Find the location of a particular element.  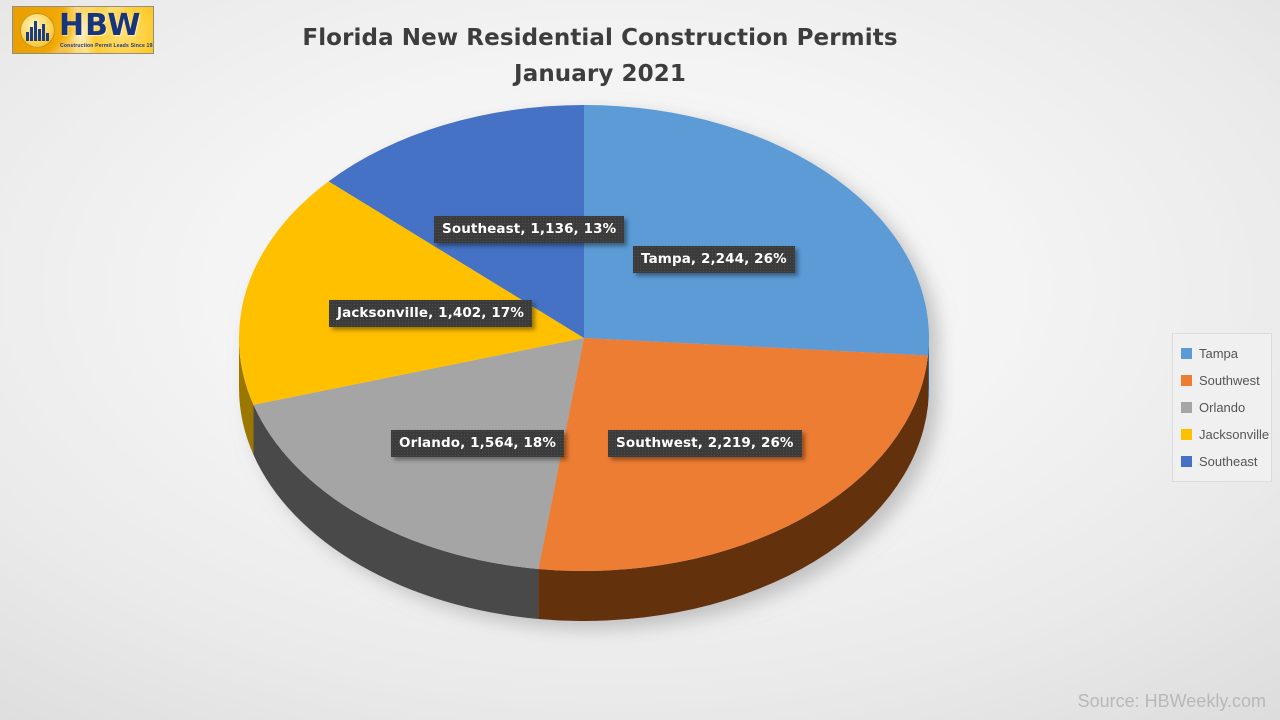

legend-item-label: Tampa is located at coordinates (1219, 353).